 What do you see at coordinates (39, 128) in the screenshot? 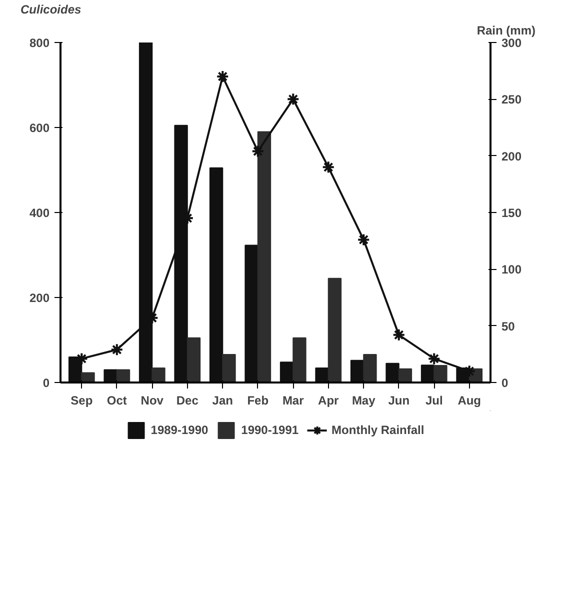
I see `y-tick-label: 600` at bounding box center [39, 128].